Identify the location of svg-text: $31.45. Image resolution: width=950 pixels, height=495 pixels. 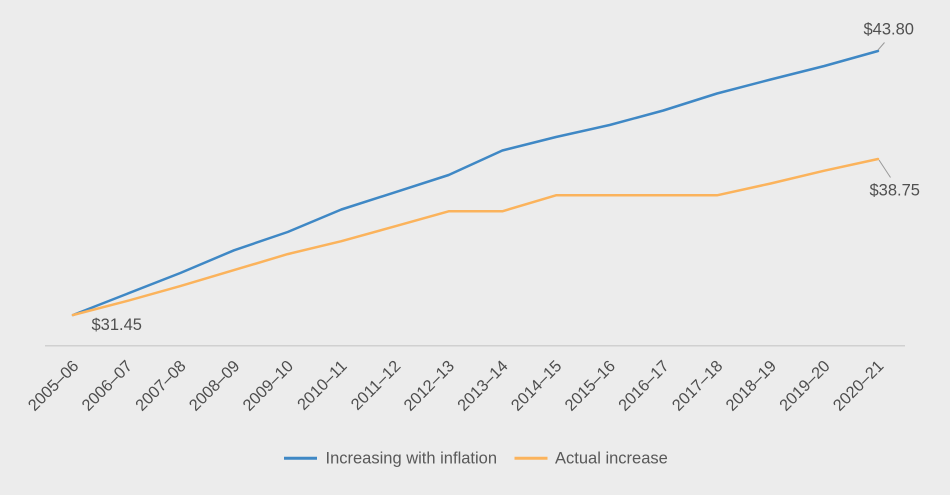
(117, 325).